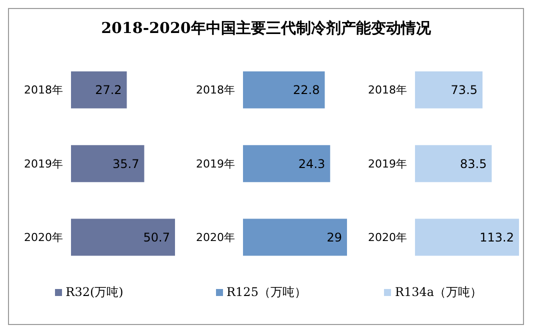  I want to click on text: 2018-2020年中国主要三代制冷剂产能变动情况, so click(266, 29).